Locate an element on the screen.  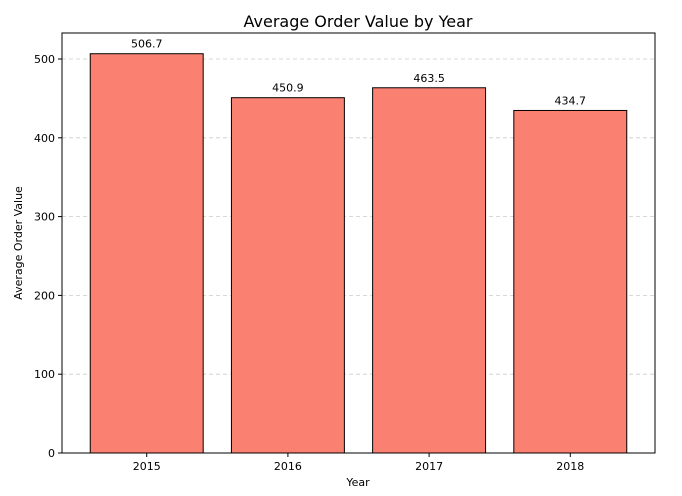
x-tick-label: 2016 is located at coordinates (288, 466).